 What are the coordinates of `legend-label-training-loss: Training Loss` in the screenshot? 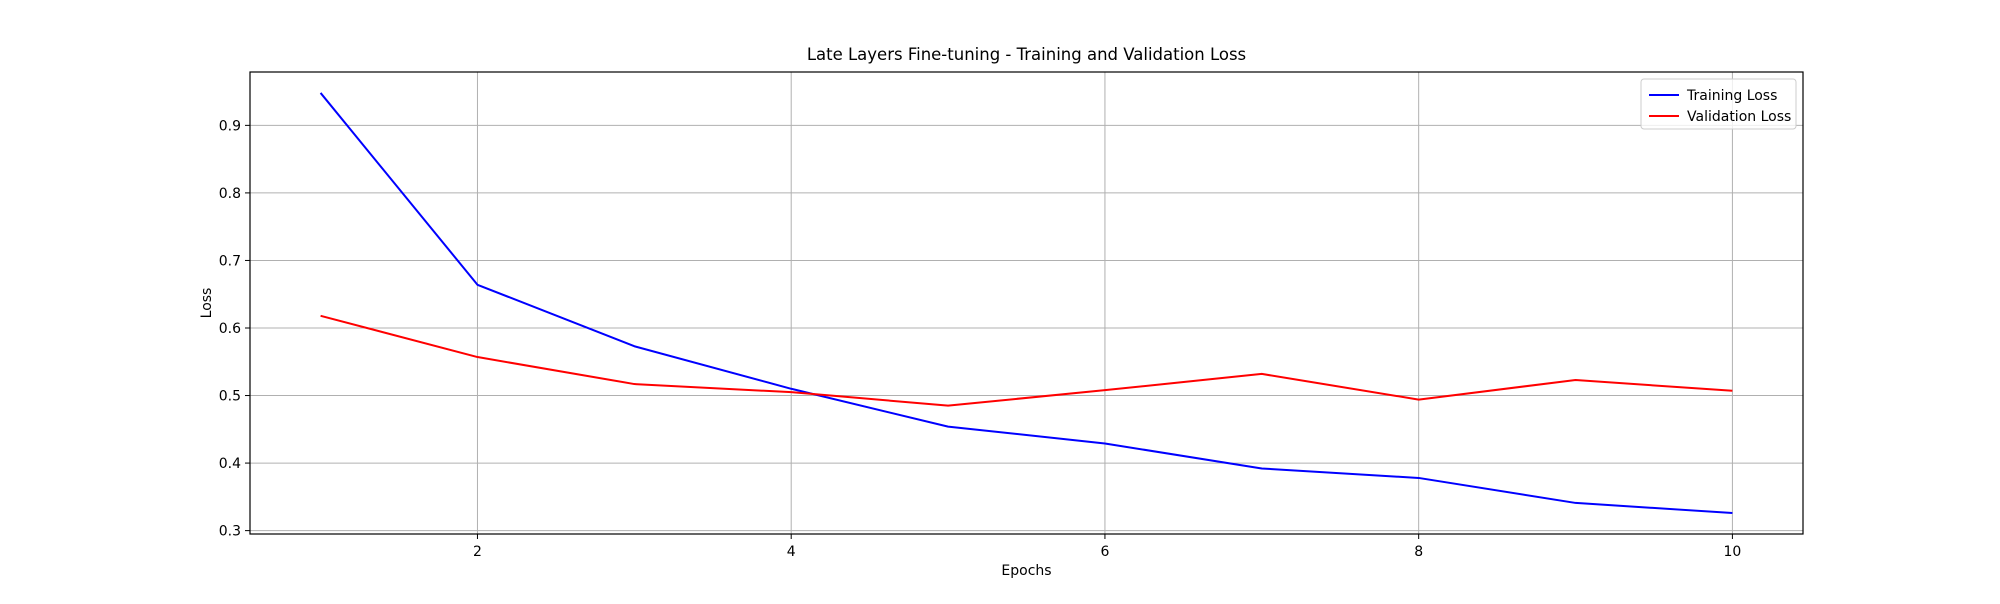 It's located at (1731, 96).